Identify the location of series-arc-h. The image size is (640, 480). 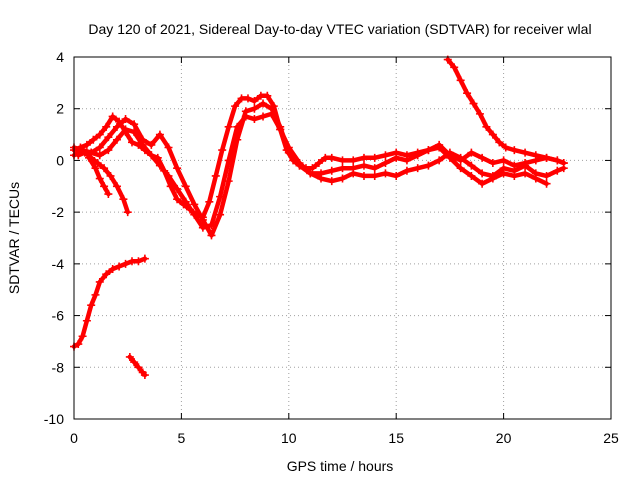
(505, 111).